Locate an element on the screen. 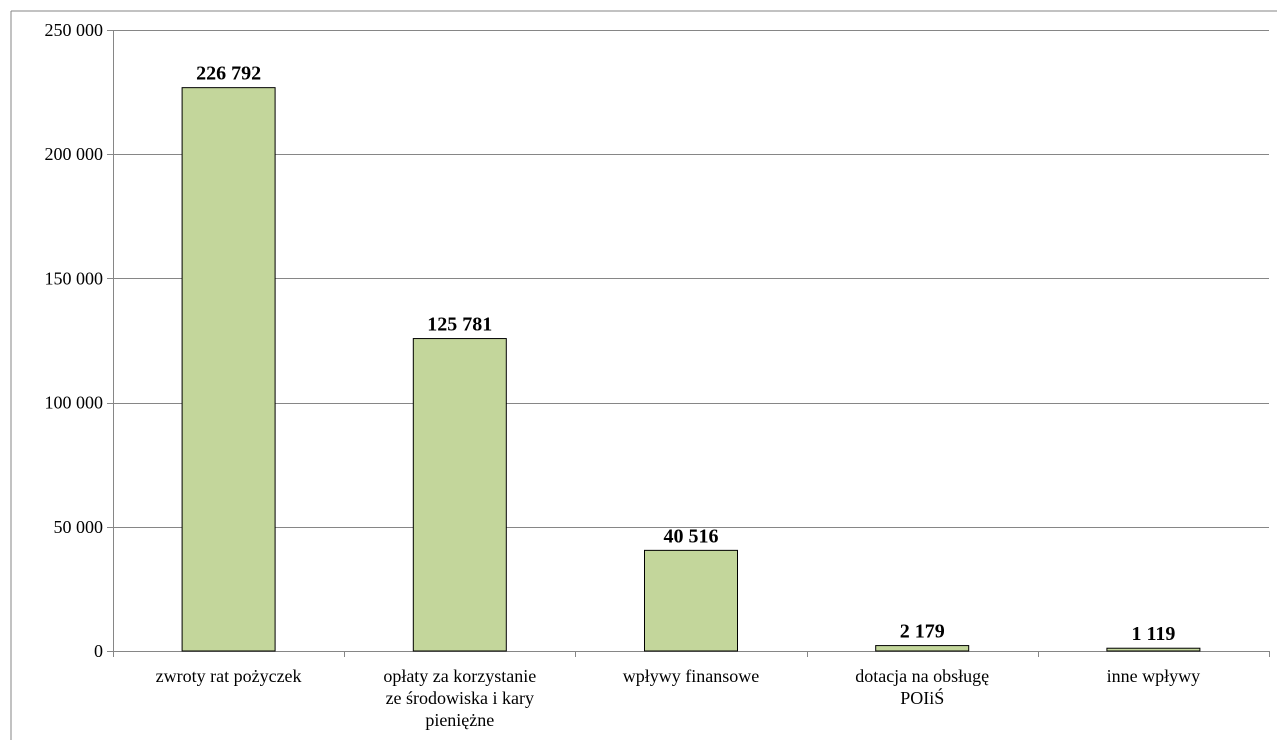 This screenshot has width=1277, height=740. x-category-label: wpływy finansowe is located at coordinates (691, 676).